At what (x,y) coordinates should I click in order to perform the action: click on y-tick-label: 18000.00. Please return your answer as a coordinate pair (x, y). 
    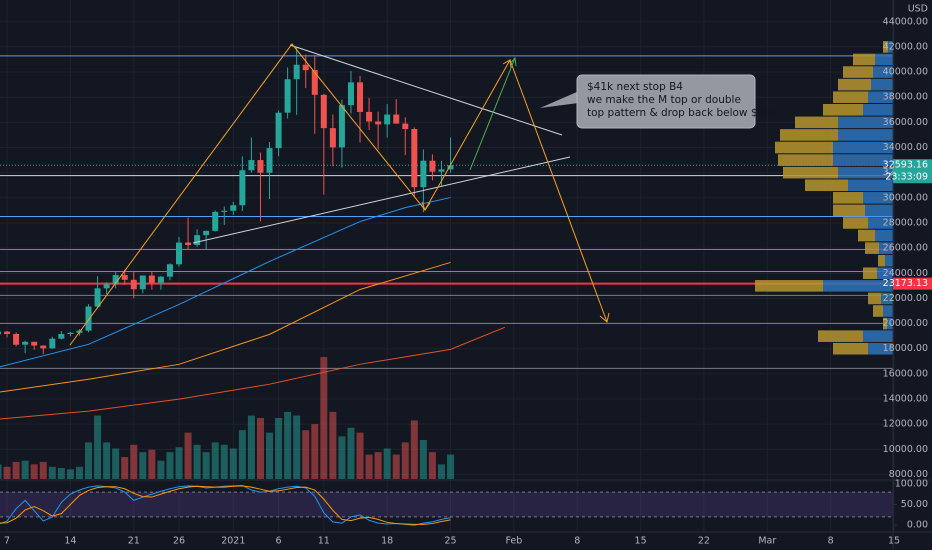
    Looking at the image, I should click on (905, 348).